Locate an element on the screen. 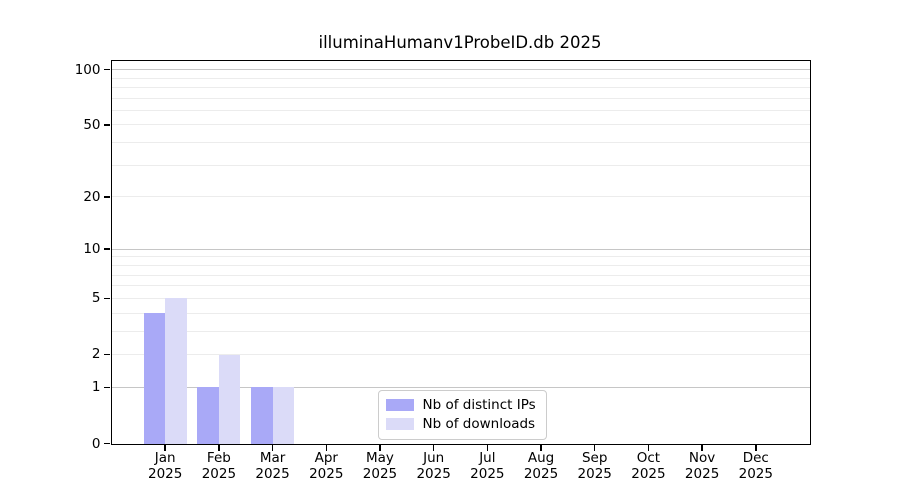 This screenshot has height=500, width=900. x-tick-label-may: May 2025 is located at coordinates (380, 466).